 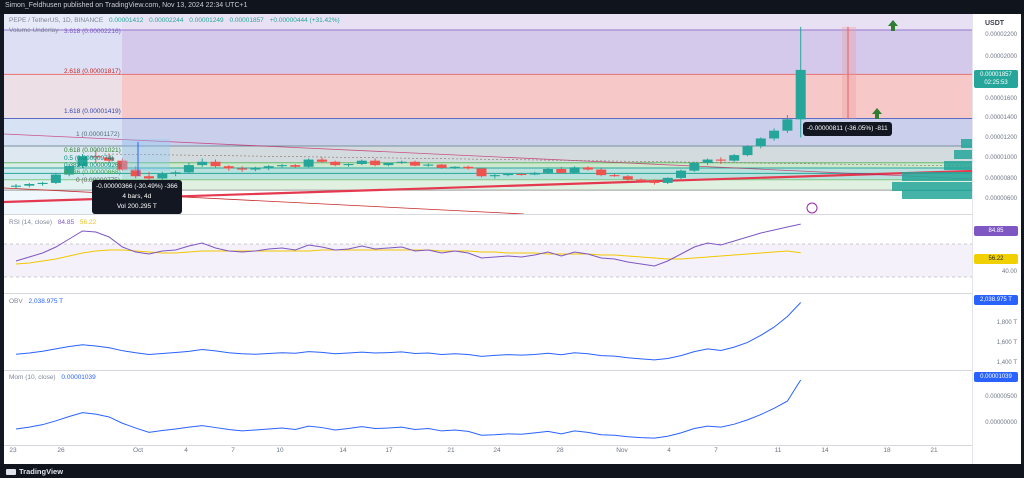 What do you see at coordinates (560, 450) in the screenshot?
I see `time-tick: 28` at bounding box center [560, 450].